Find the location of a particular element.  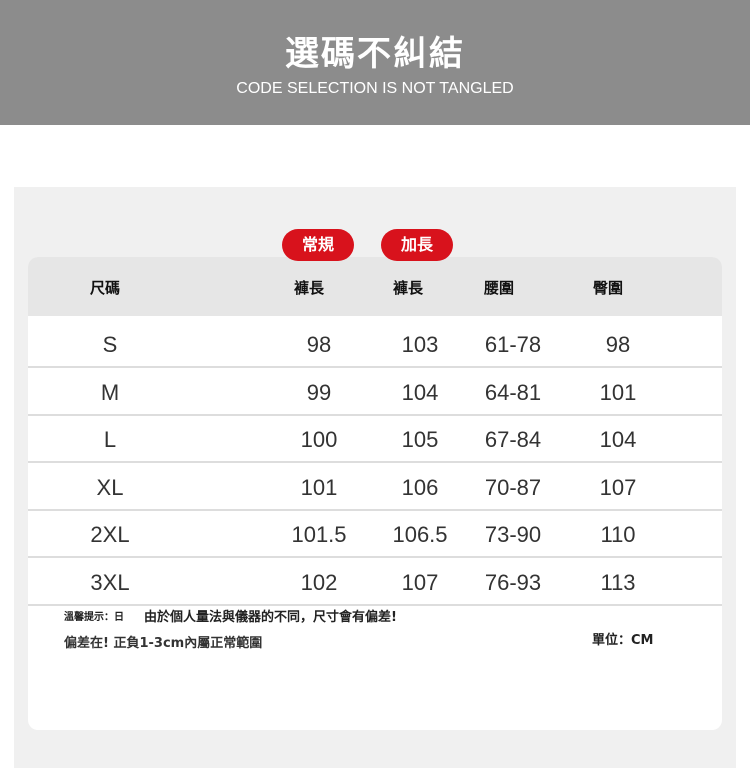

cell-length-long: 106.5 is located at coordinates (420, 534).